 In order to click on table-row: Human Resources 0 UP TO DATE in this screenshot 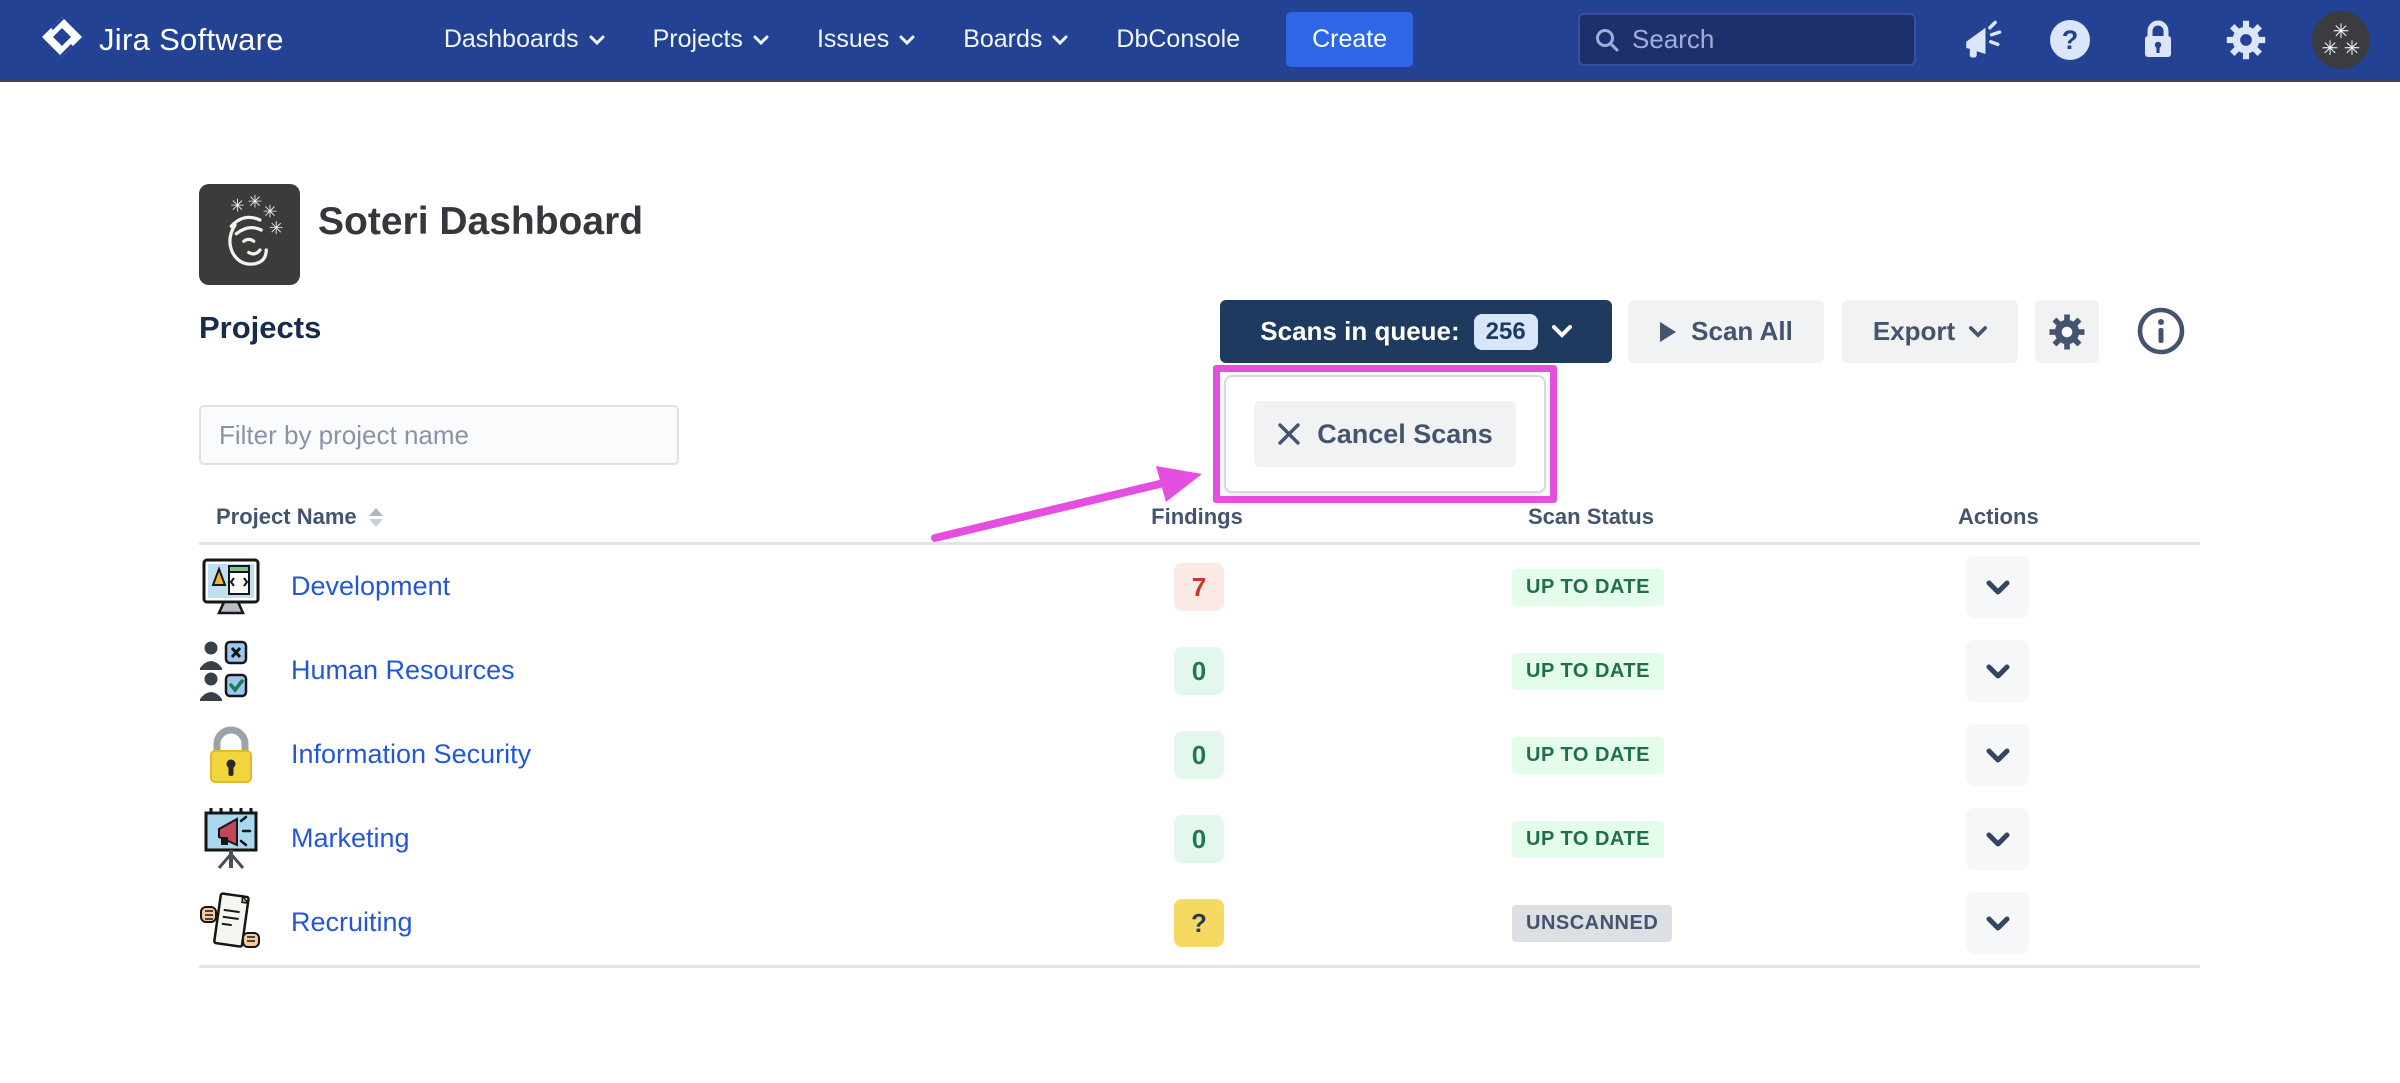, I will do `click(1199, 671)`.